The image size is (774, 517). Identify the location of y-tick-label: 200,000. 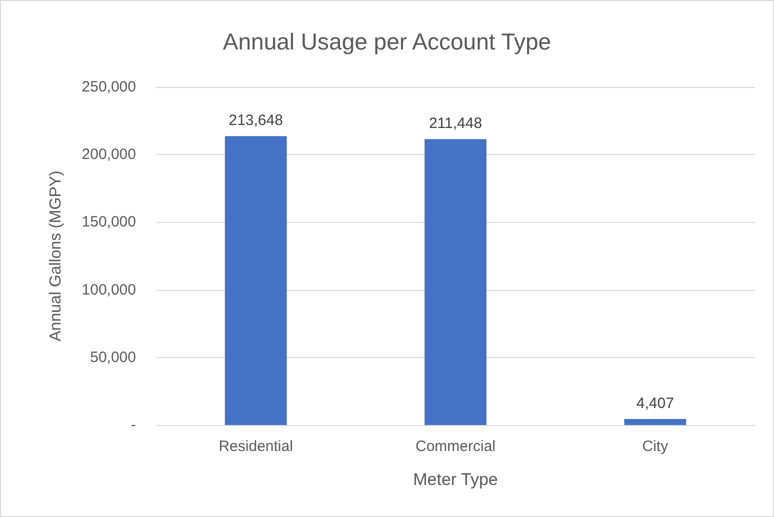
(109, 155).